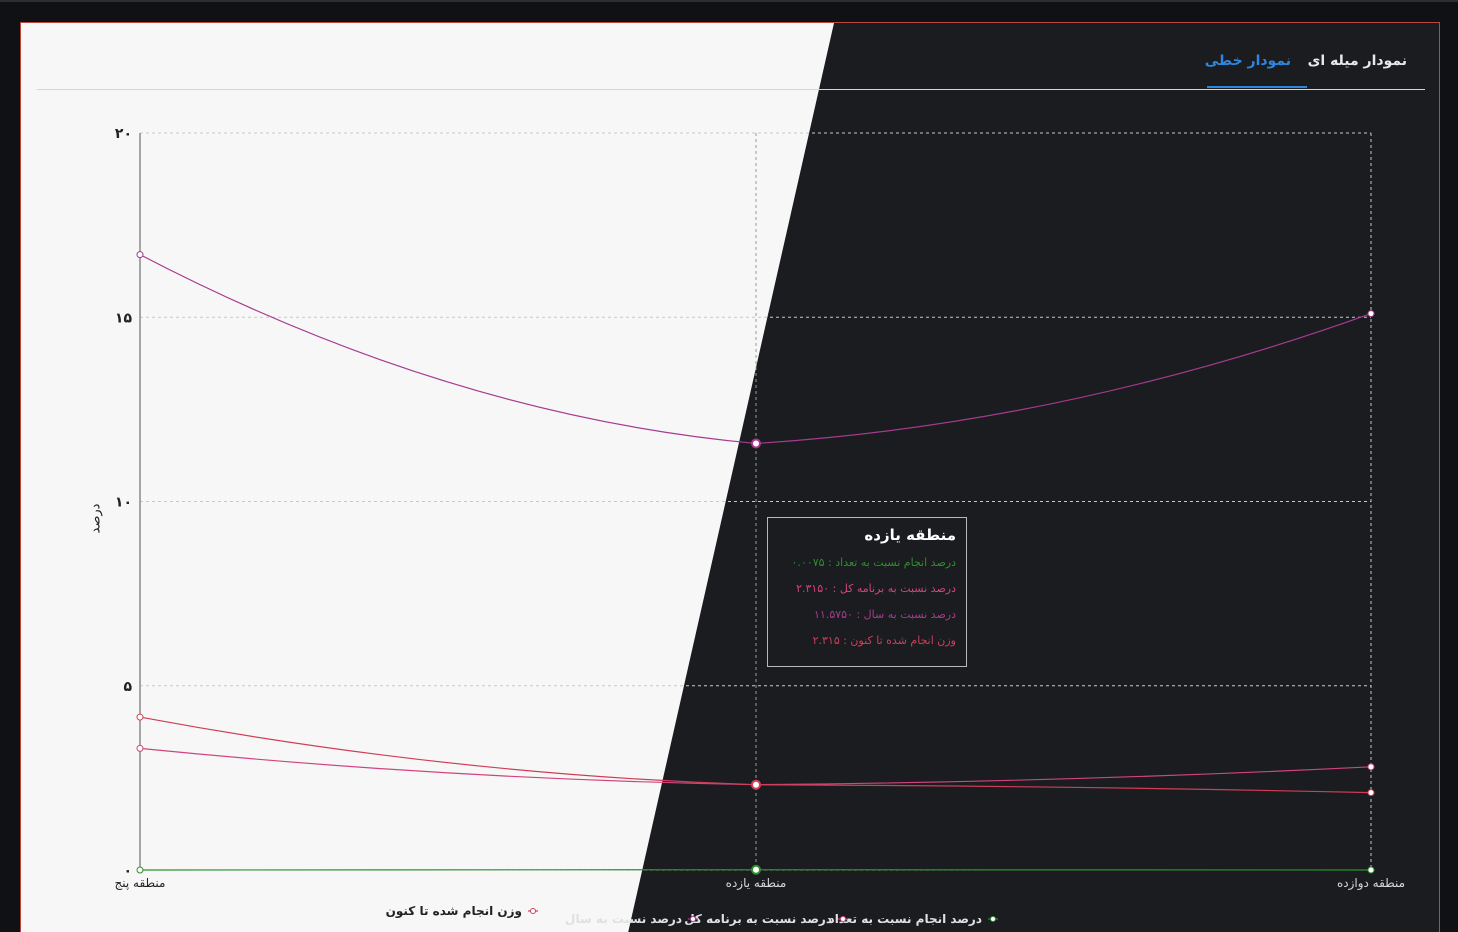 This screenshot has width=1458, height=932. Describe the element at coordinates (885, 614) in the screenshot. I see `tooltip-row: درصد نسبت به سال : ۱۱.۵۷۵۰` at that location.